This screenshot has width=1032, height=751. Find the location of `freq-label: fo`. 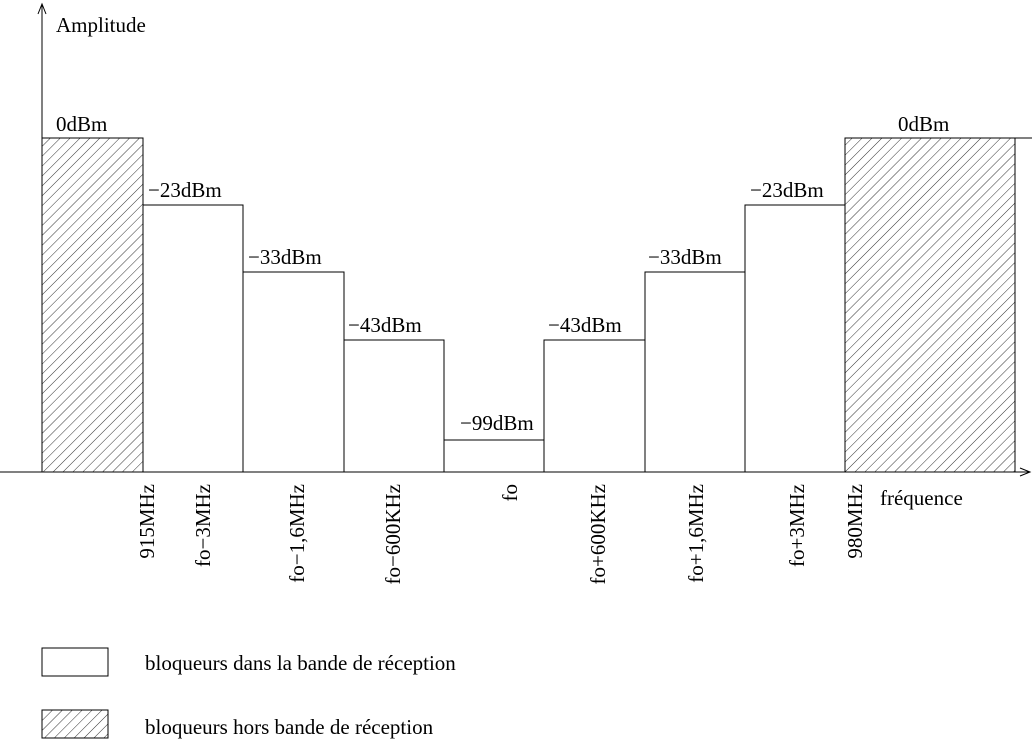

freq-label: fo is located at coordinates (510, 493).